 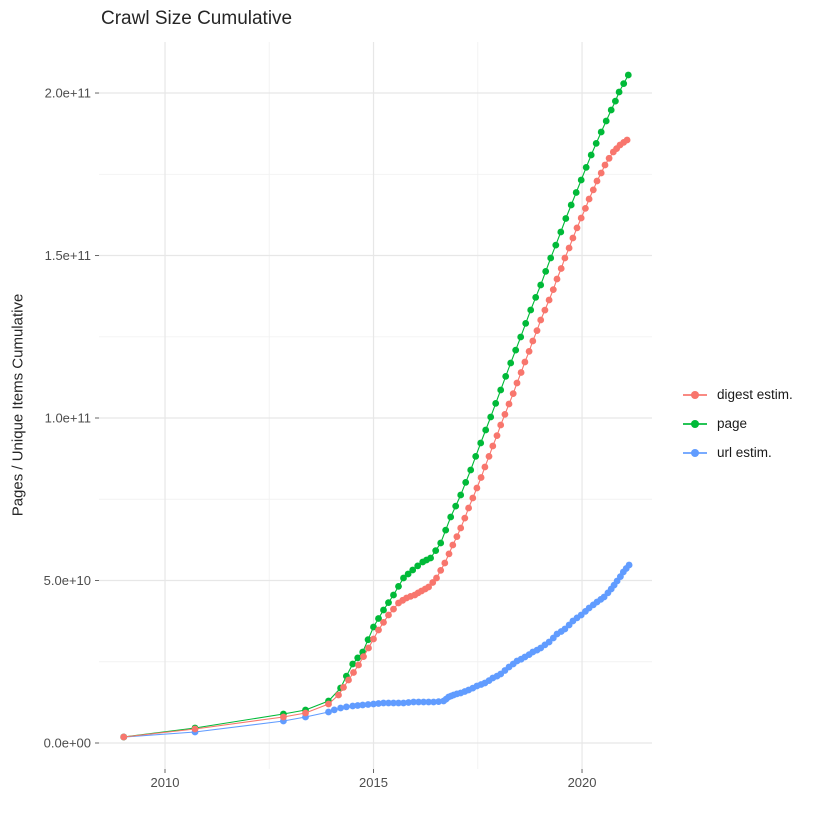 I want to click on legend-item-digest-estim: digest estim., so click(x=737, y=394).